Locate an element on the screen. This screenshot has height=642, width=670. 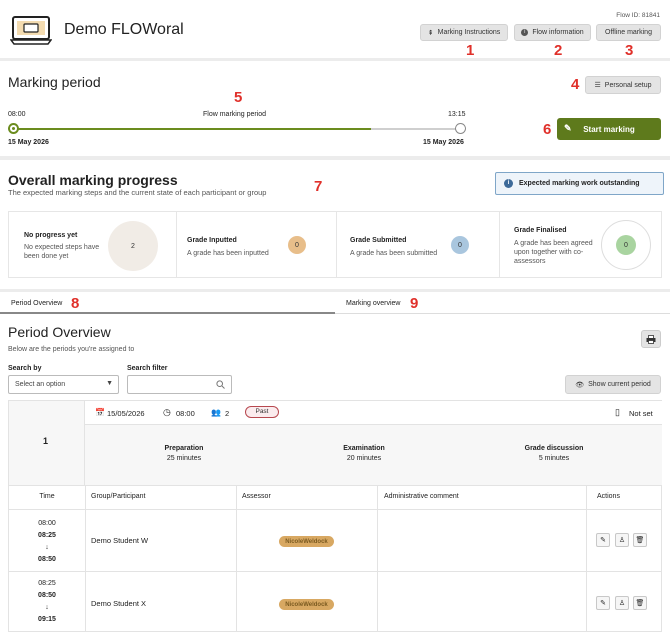
period-overview-subtitle: Below are the periods you're assigned to is located at coordinates (71, 349).